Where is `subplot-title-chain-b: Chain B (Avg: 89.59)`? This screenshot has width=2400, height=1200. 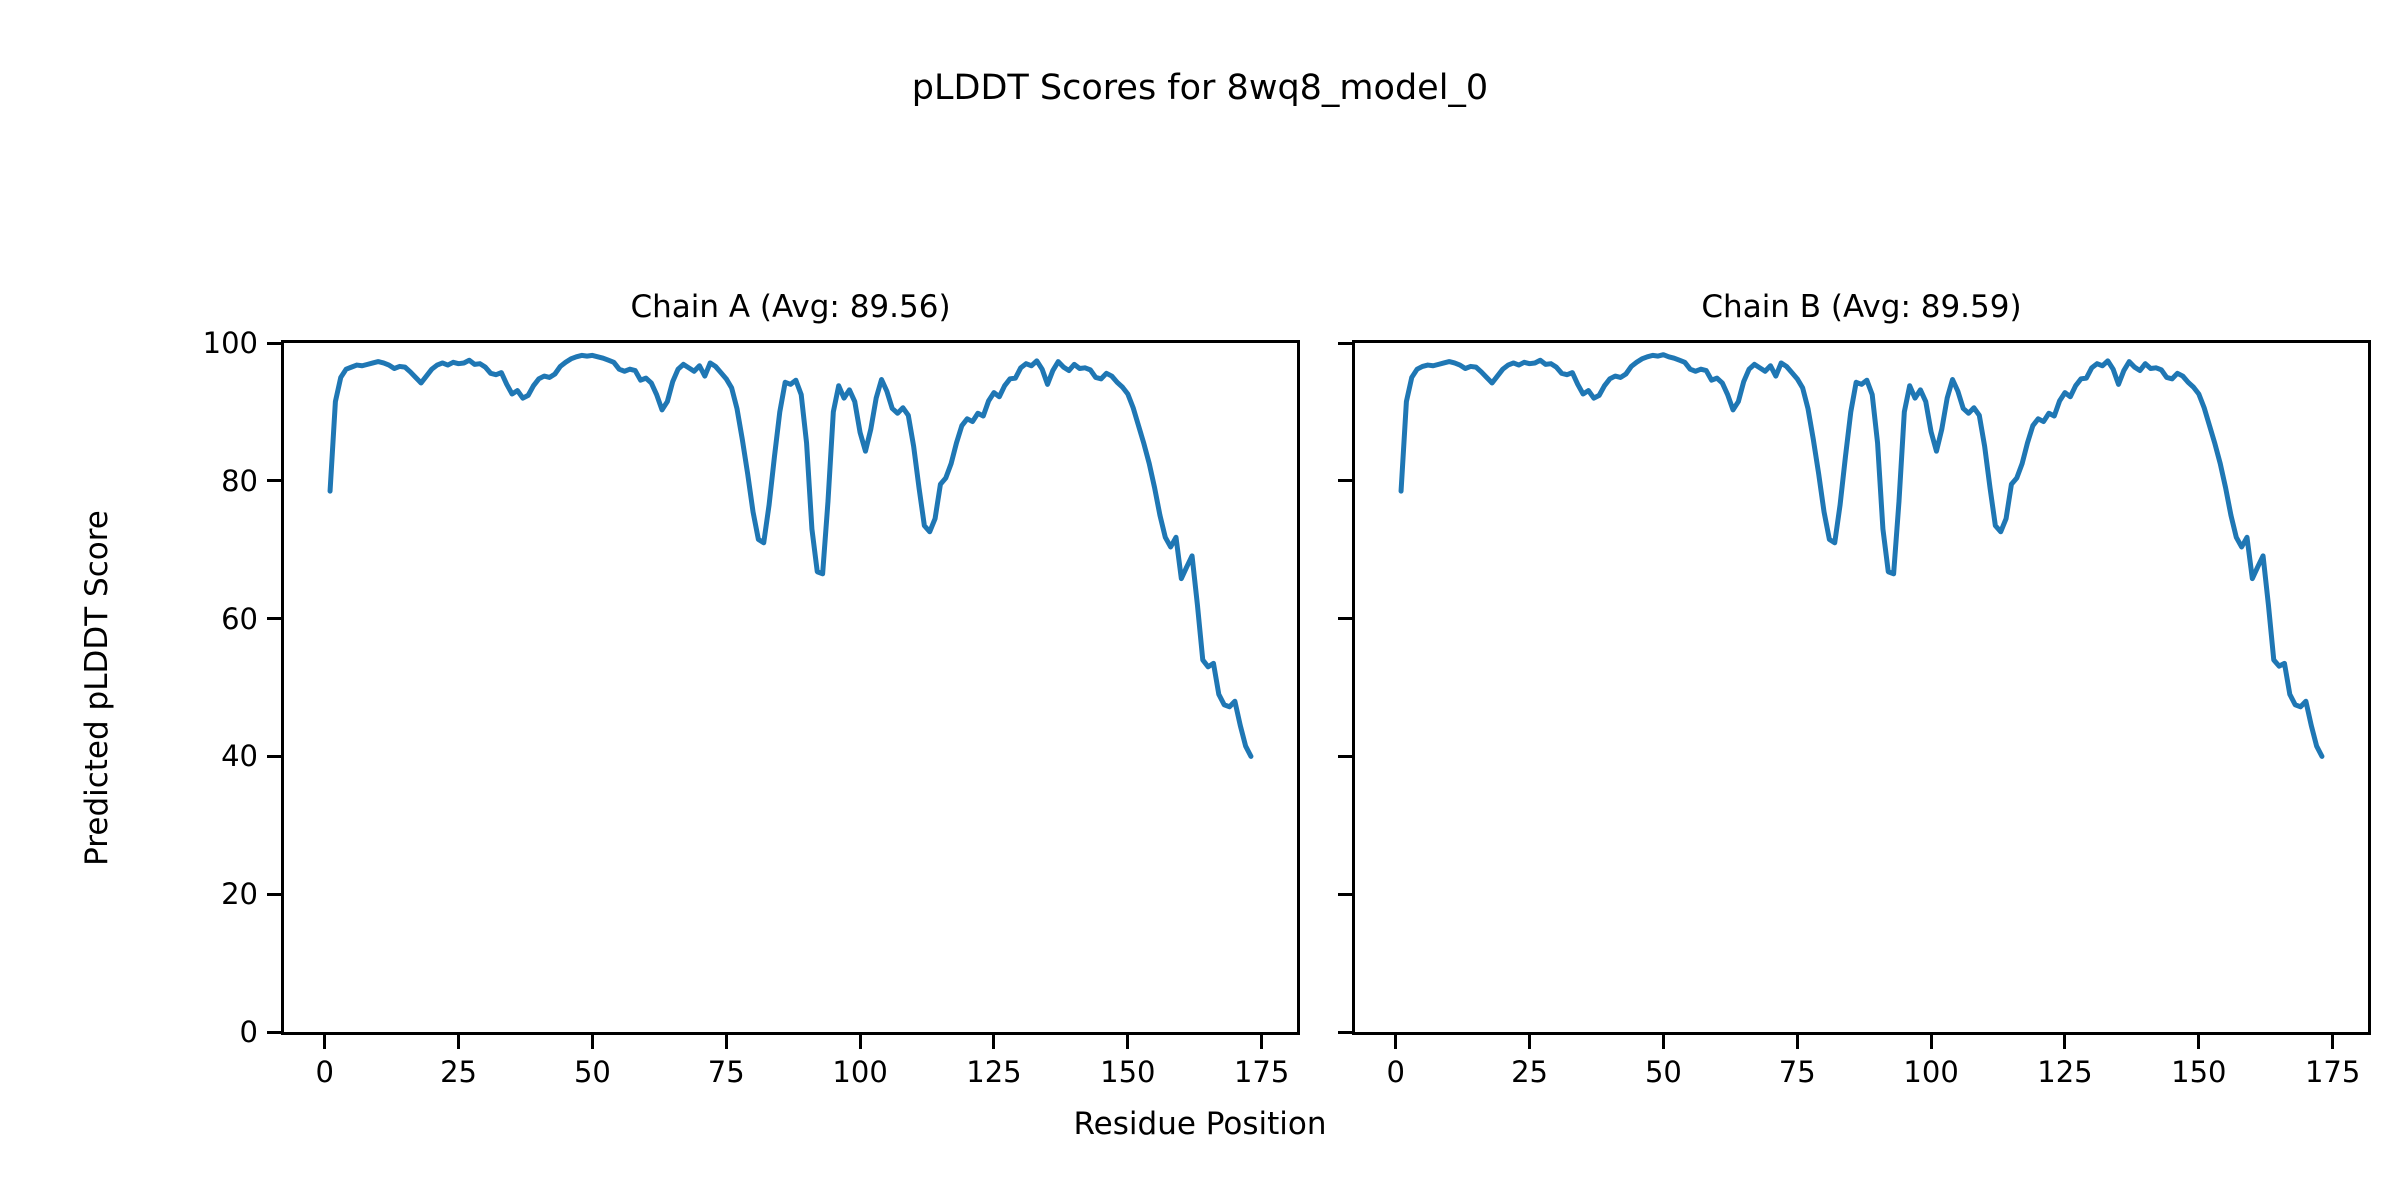 subplot-title-chain-b: Chain B (Avg: 89.59) is located at coordinates (1861, 307).